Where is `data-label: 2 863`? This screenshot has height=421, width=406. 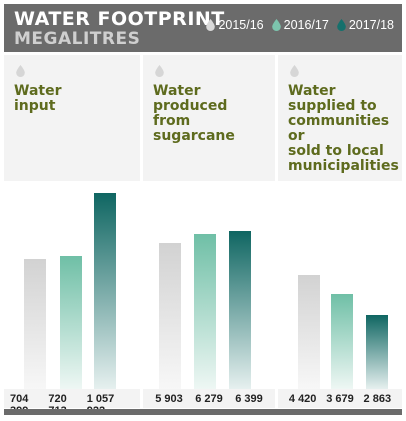
data-label: 2 863 is located at coordinates (377, 399).